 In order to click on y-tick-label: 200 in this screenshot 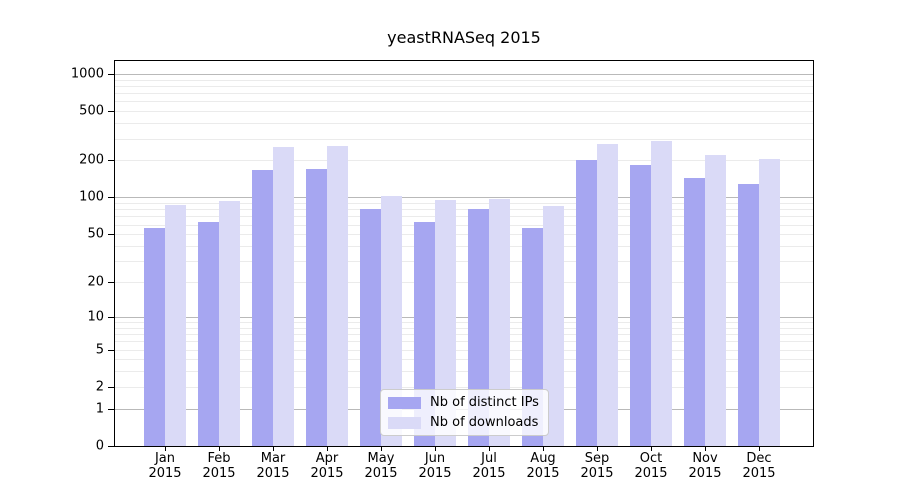, I will do `click(91, 160)`.